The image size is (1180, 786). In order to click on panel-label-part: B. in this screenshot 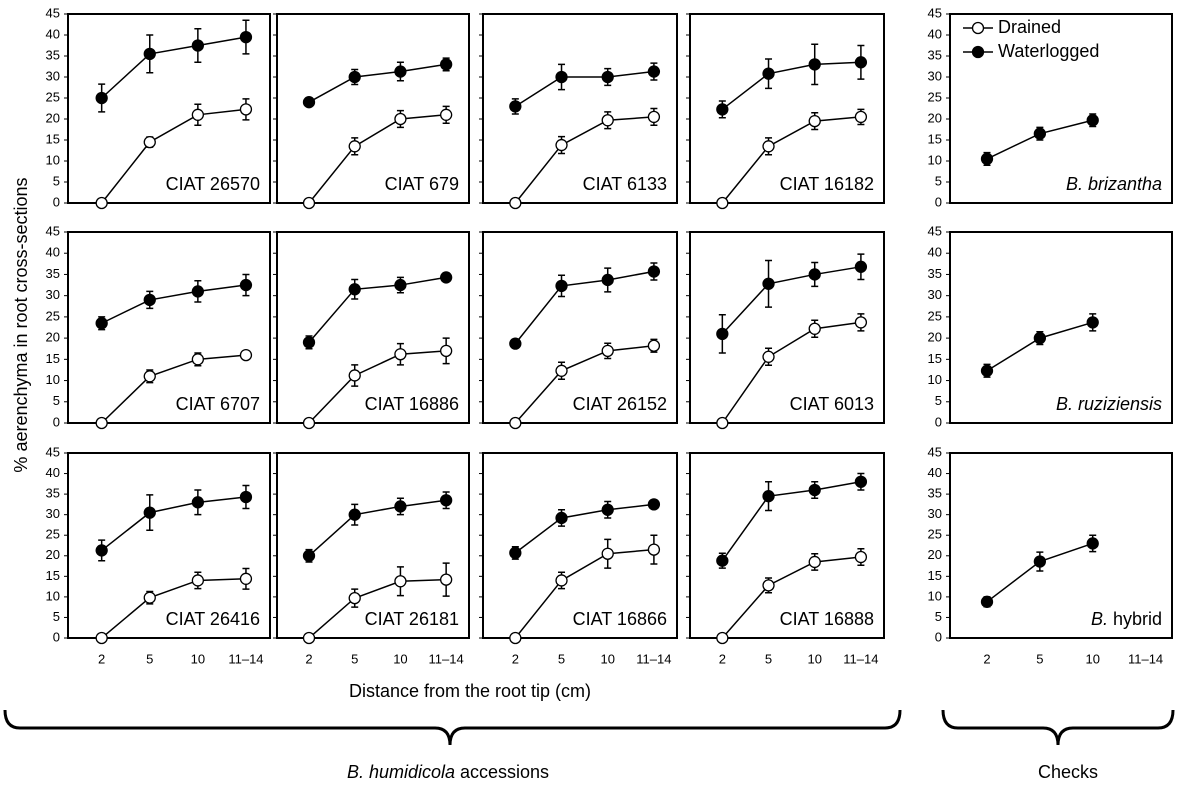, I will do `click(1099, 619)`.